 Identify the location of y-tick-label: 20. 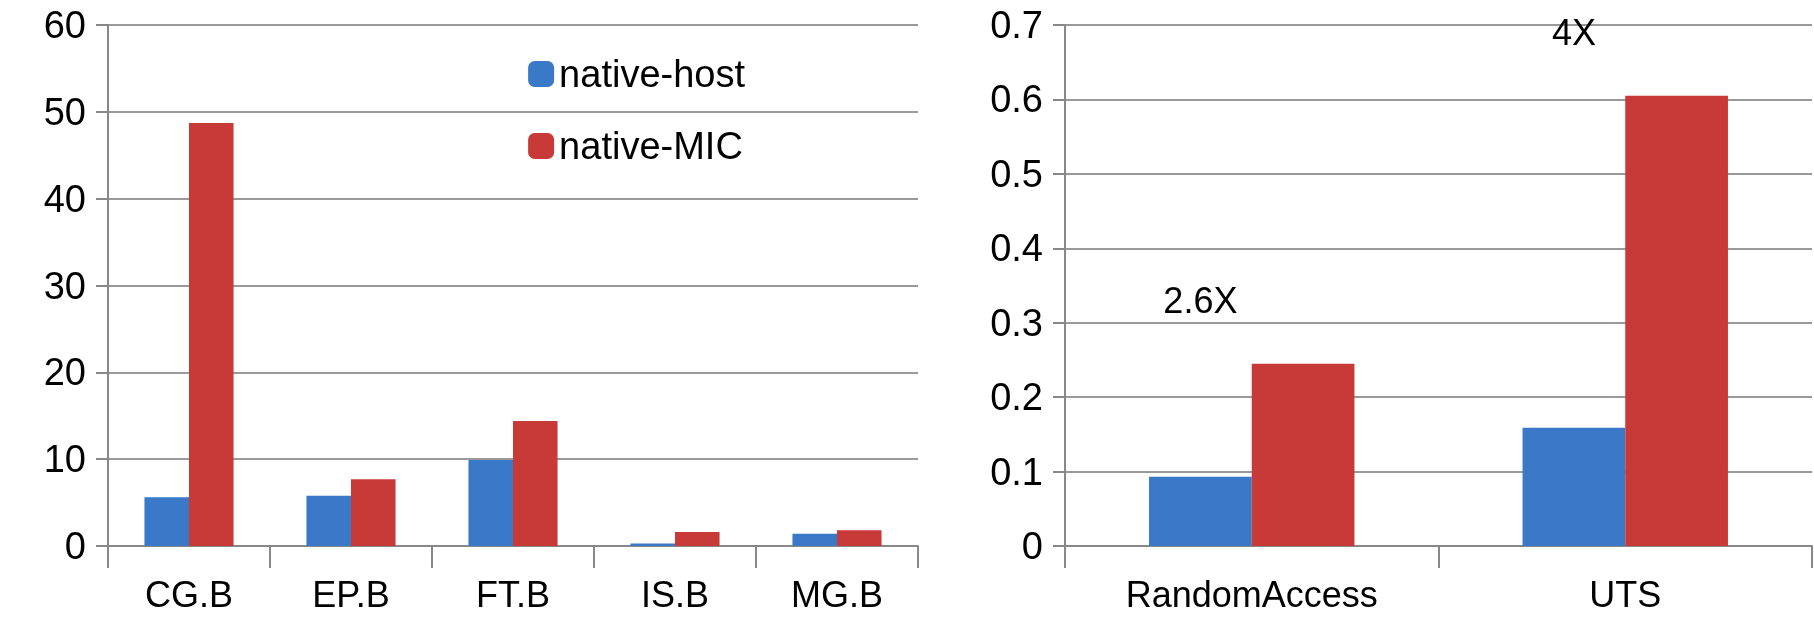
(64, 372).